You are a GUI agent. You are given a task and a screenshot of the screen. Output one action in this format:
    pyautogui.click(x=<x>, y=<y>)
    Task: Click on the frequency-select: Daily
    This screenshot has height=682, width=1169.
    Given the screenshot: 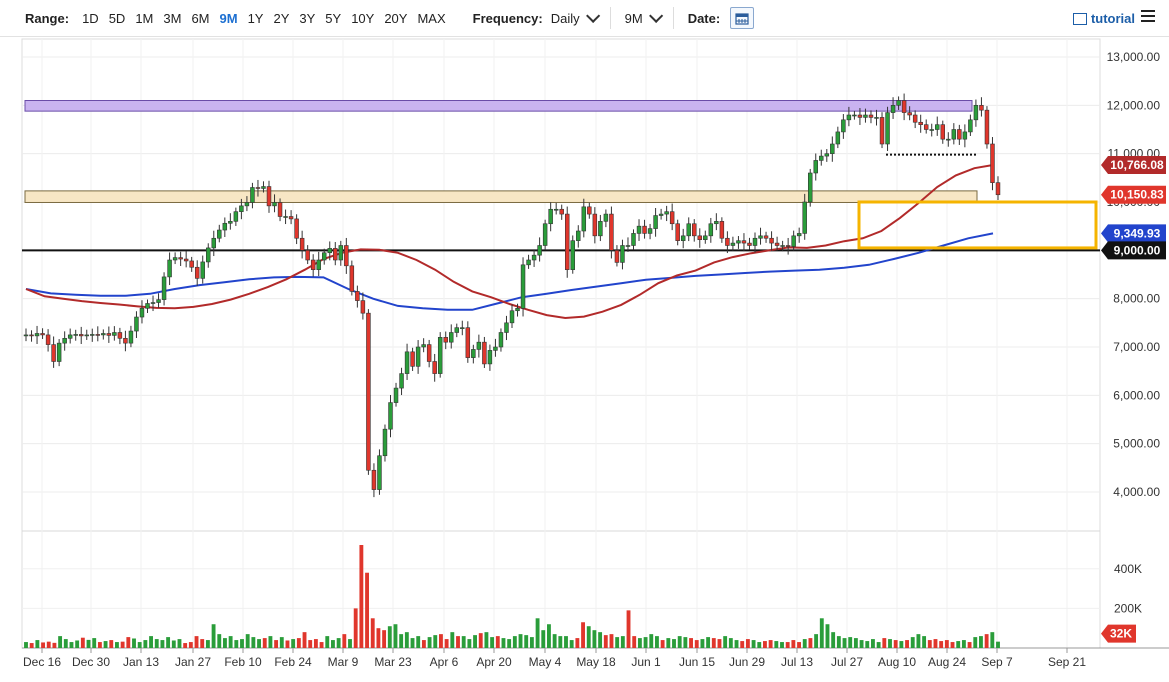 What is the action you would take?
    pyautogui.click(x=575, y=17)
    